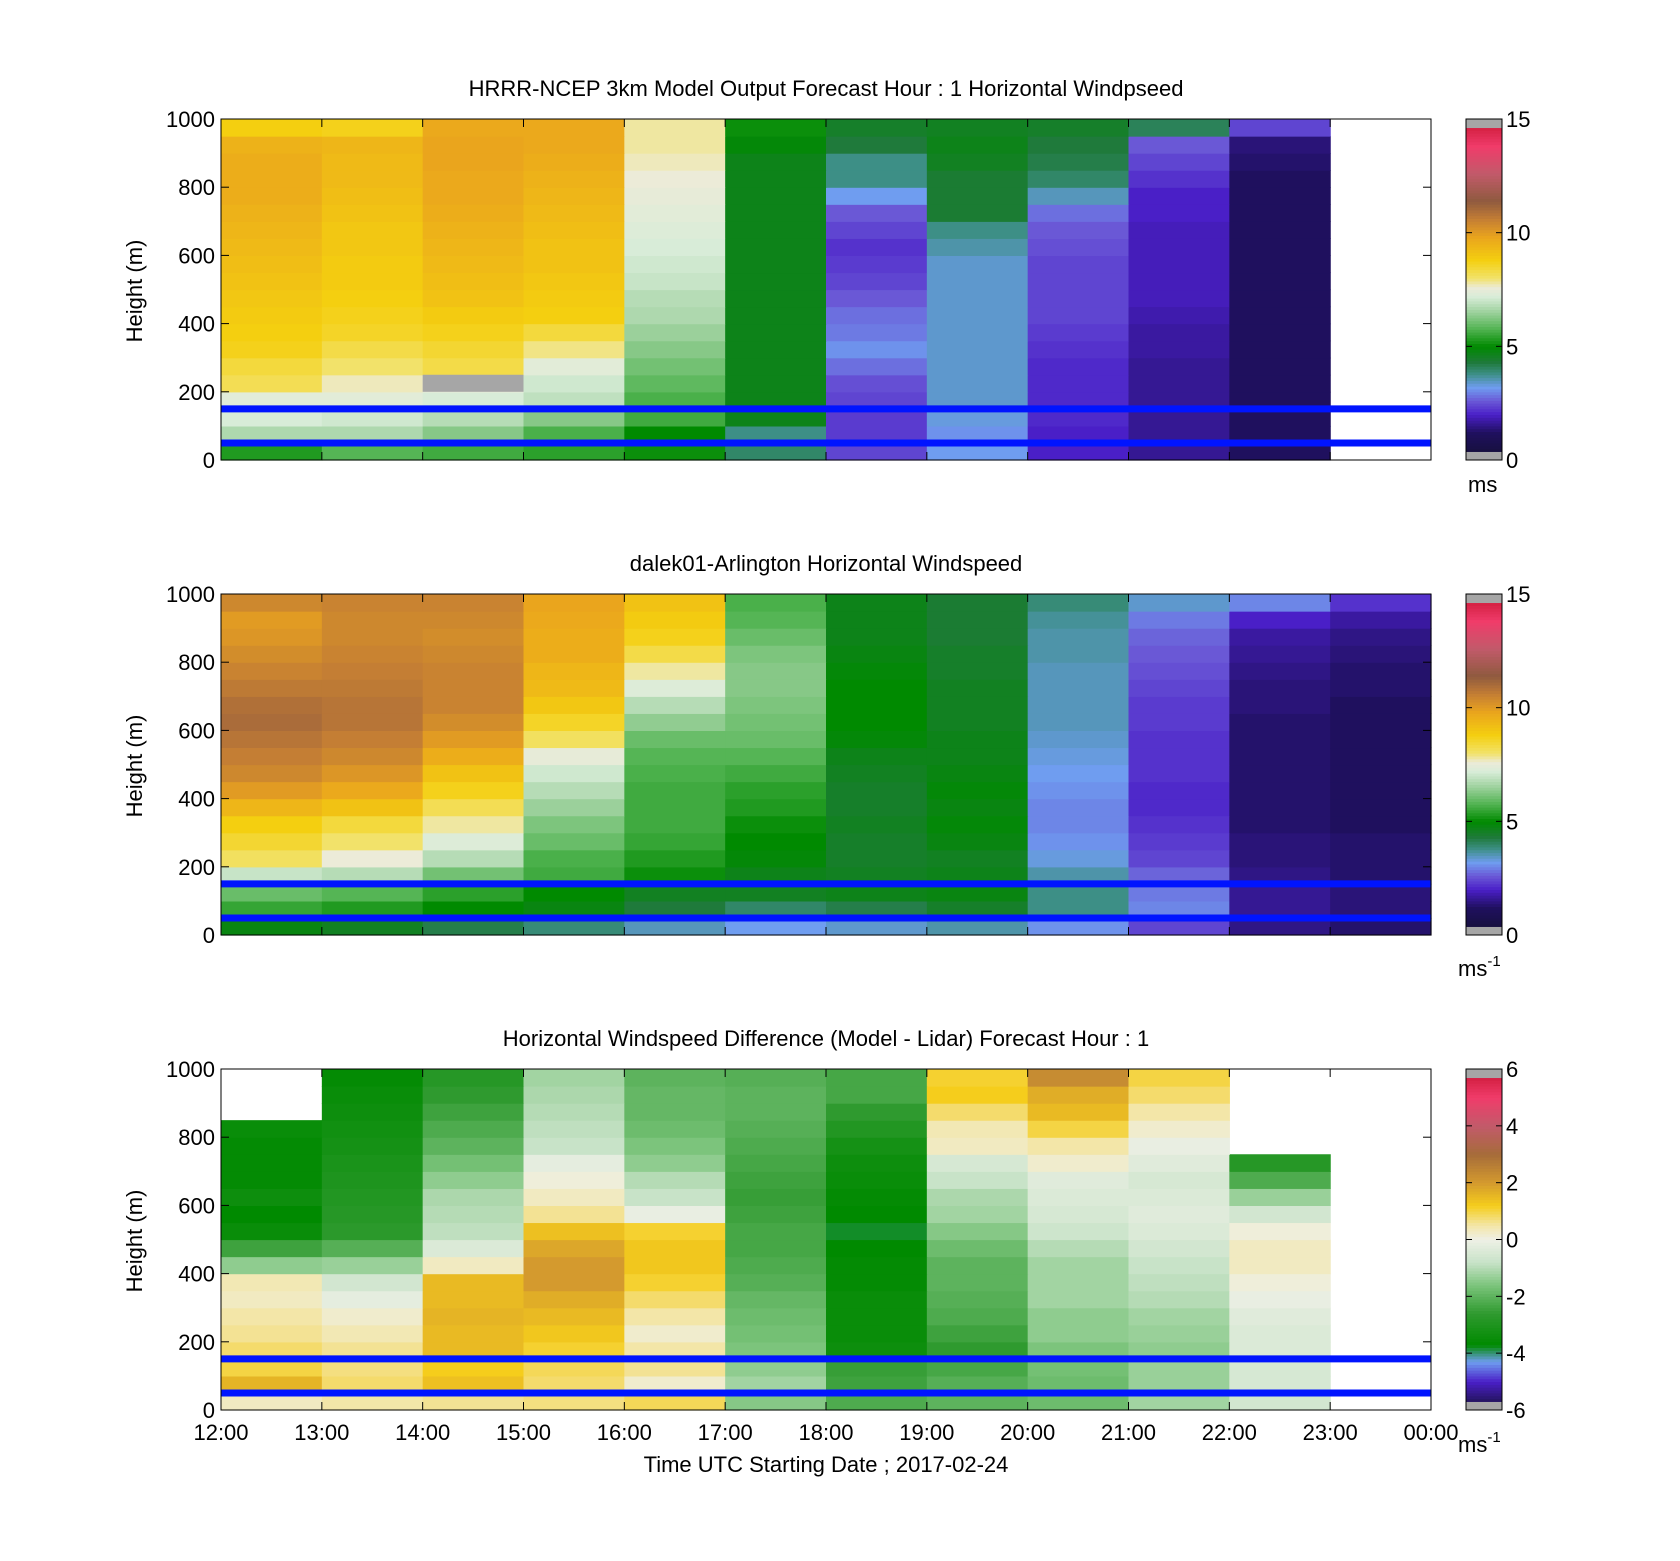 The width and height of the screenshot is (1680, 1561). What do you see at coordinates (826, 1464) in the screenshot?
I see `x-axis-label: Time UTC Starting Date ; 2017-02-24` at bounding box center [826, 1464].